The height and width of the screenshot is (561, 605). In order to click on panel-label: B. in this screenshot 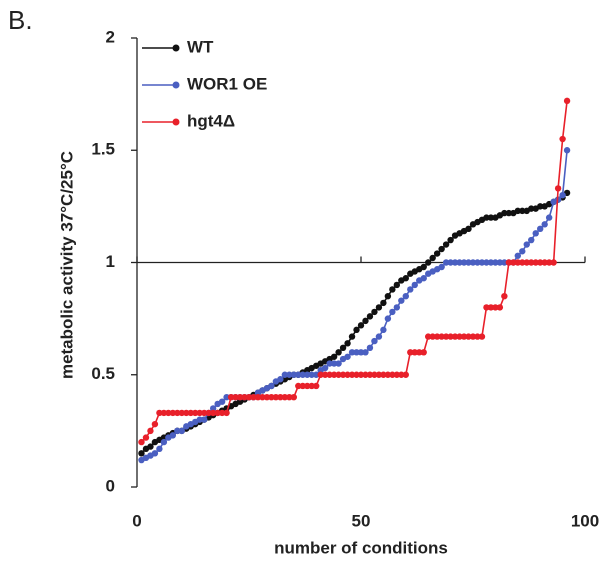, I will do `click(20, 20)`.